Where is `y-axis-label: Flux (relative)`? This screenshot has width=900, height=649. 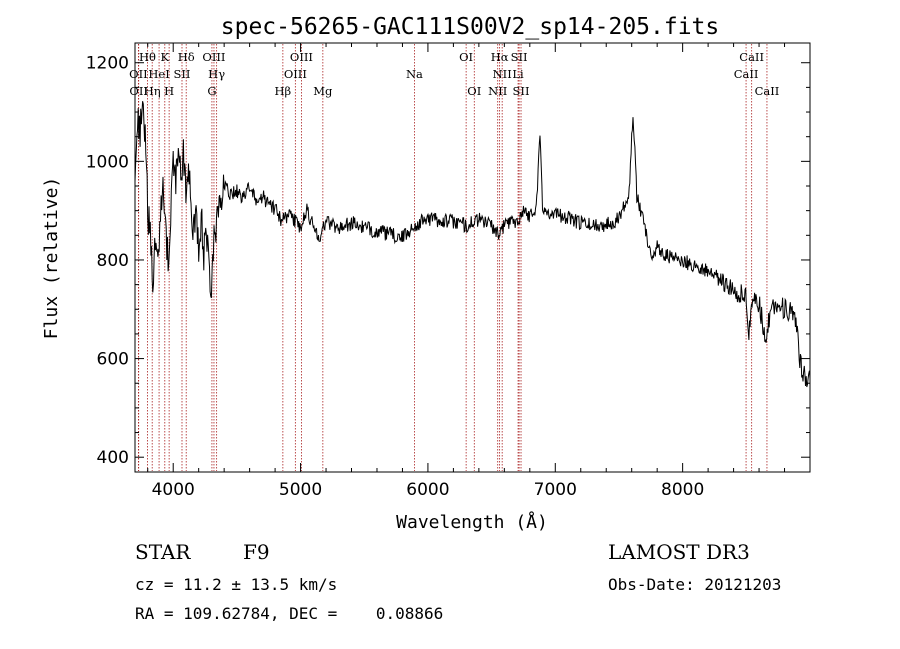
y-axis-label: Flux (relative) is located at coordinates (51, 258).